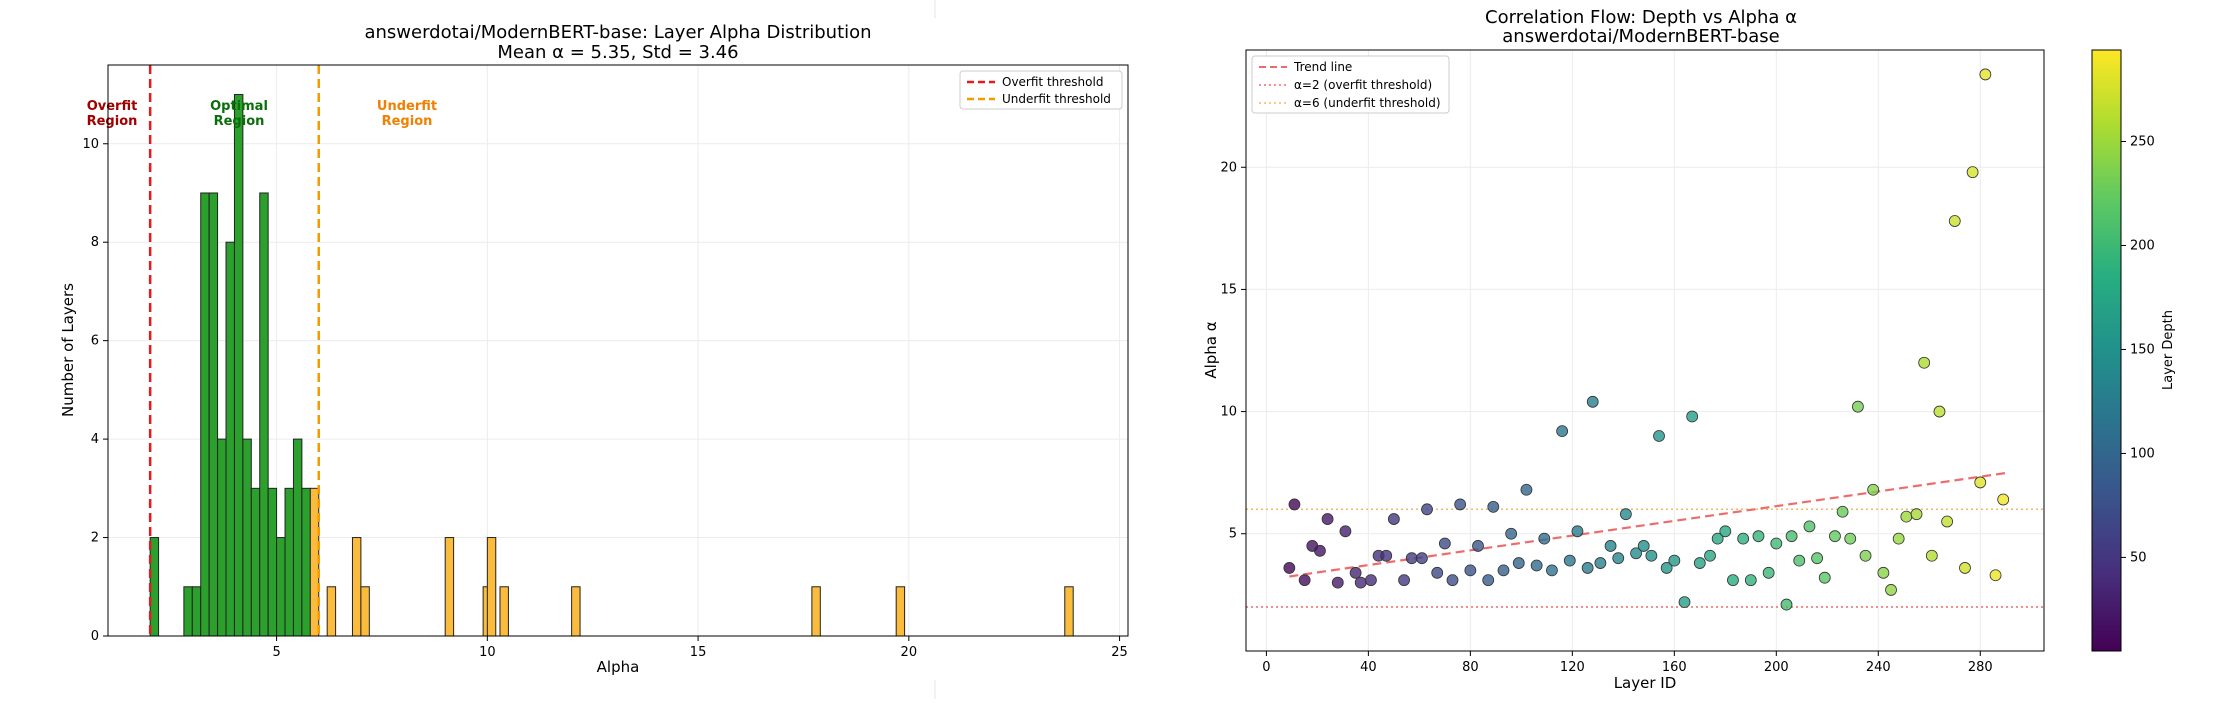  What do you see at coordinates (112, 121) in the screenshot?
I see `overfit-region-label: Region` at bounding box center [112, 121].